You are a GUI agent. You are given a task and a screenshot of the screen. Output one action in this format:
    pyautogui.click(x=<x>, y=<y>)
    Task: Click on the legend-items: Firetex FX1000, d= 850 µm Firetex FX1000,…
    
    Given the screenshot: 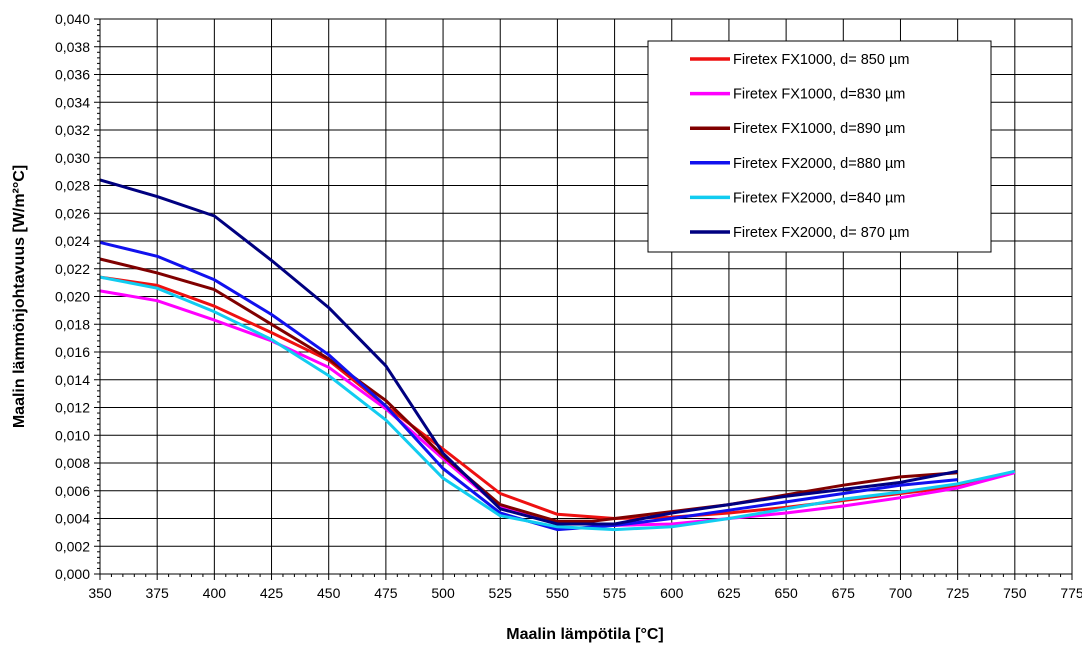 What is the action you would take?
    pyautogui.click(x=799, y=146)
    